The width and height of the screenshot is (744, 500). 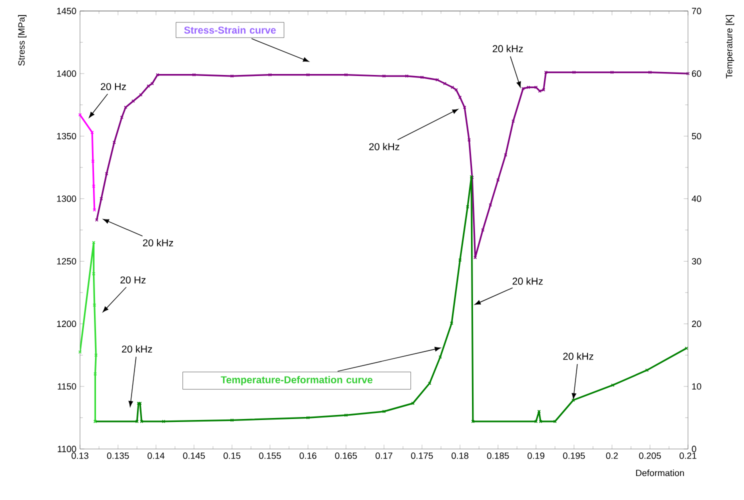 What do you see at coordinates (66, 73) in the screenshot?
I see `y-tick-label: 1400` at bounding box center [66, 73].